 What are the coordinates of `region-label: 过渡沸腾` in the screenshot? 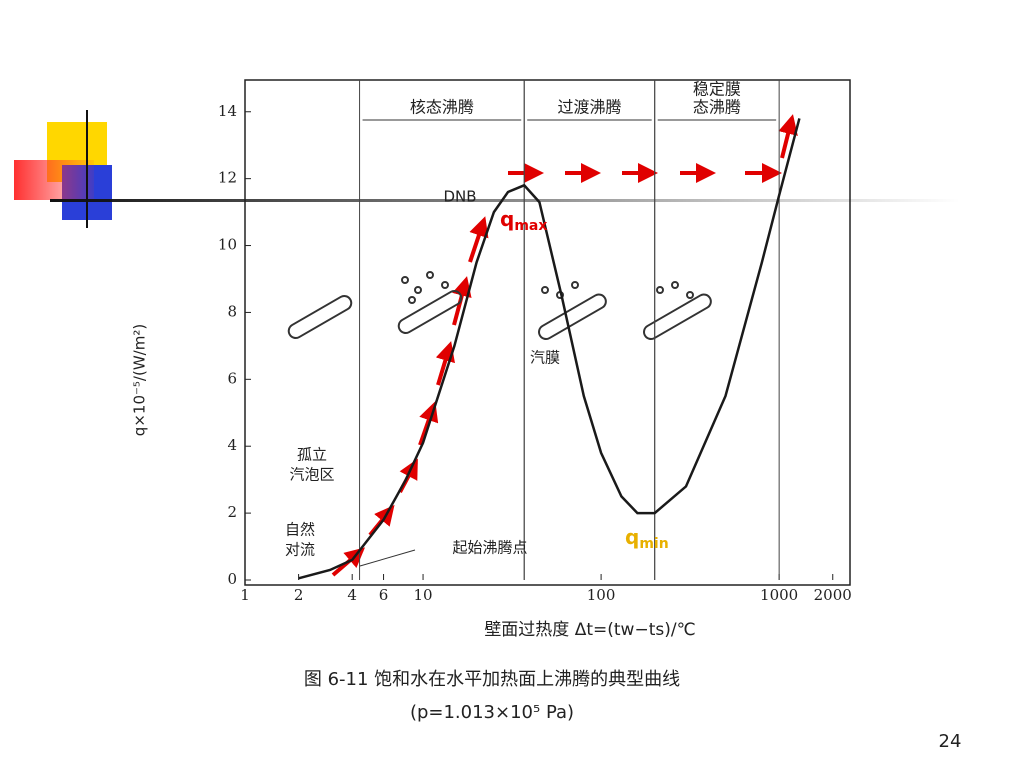 It's located at (589, 107).